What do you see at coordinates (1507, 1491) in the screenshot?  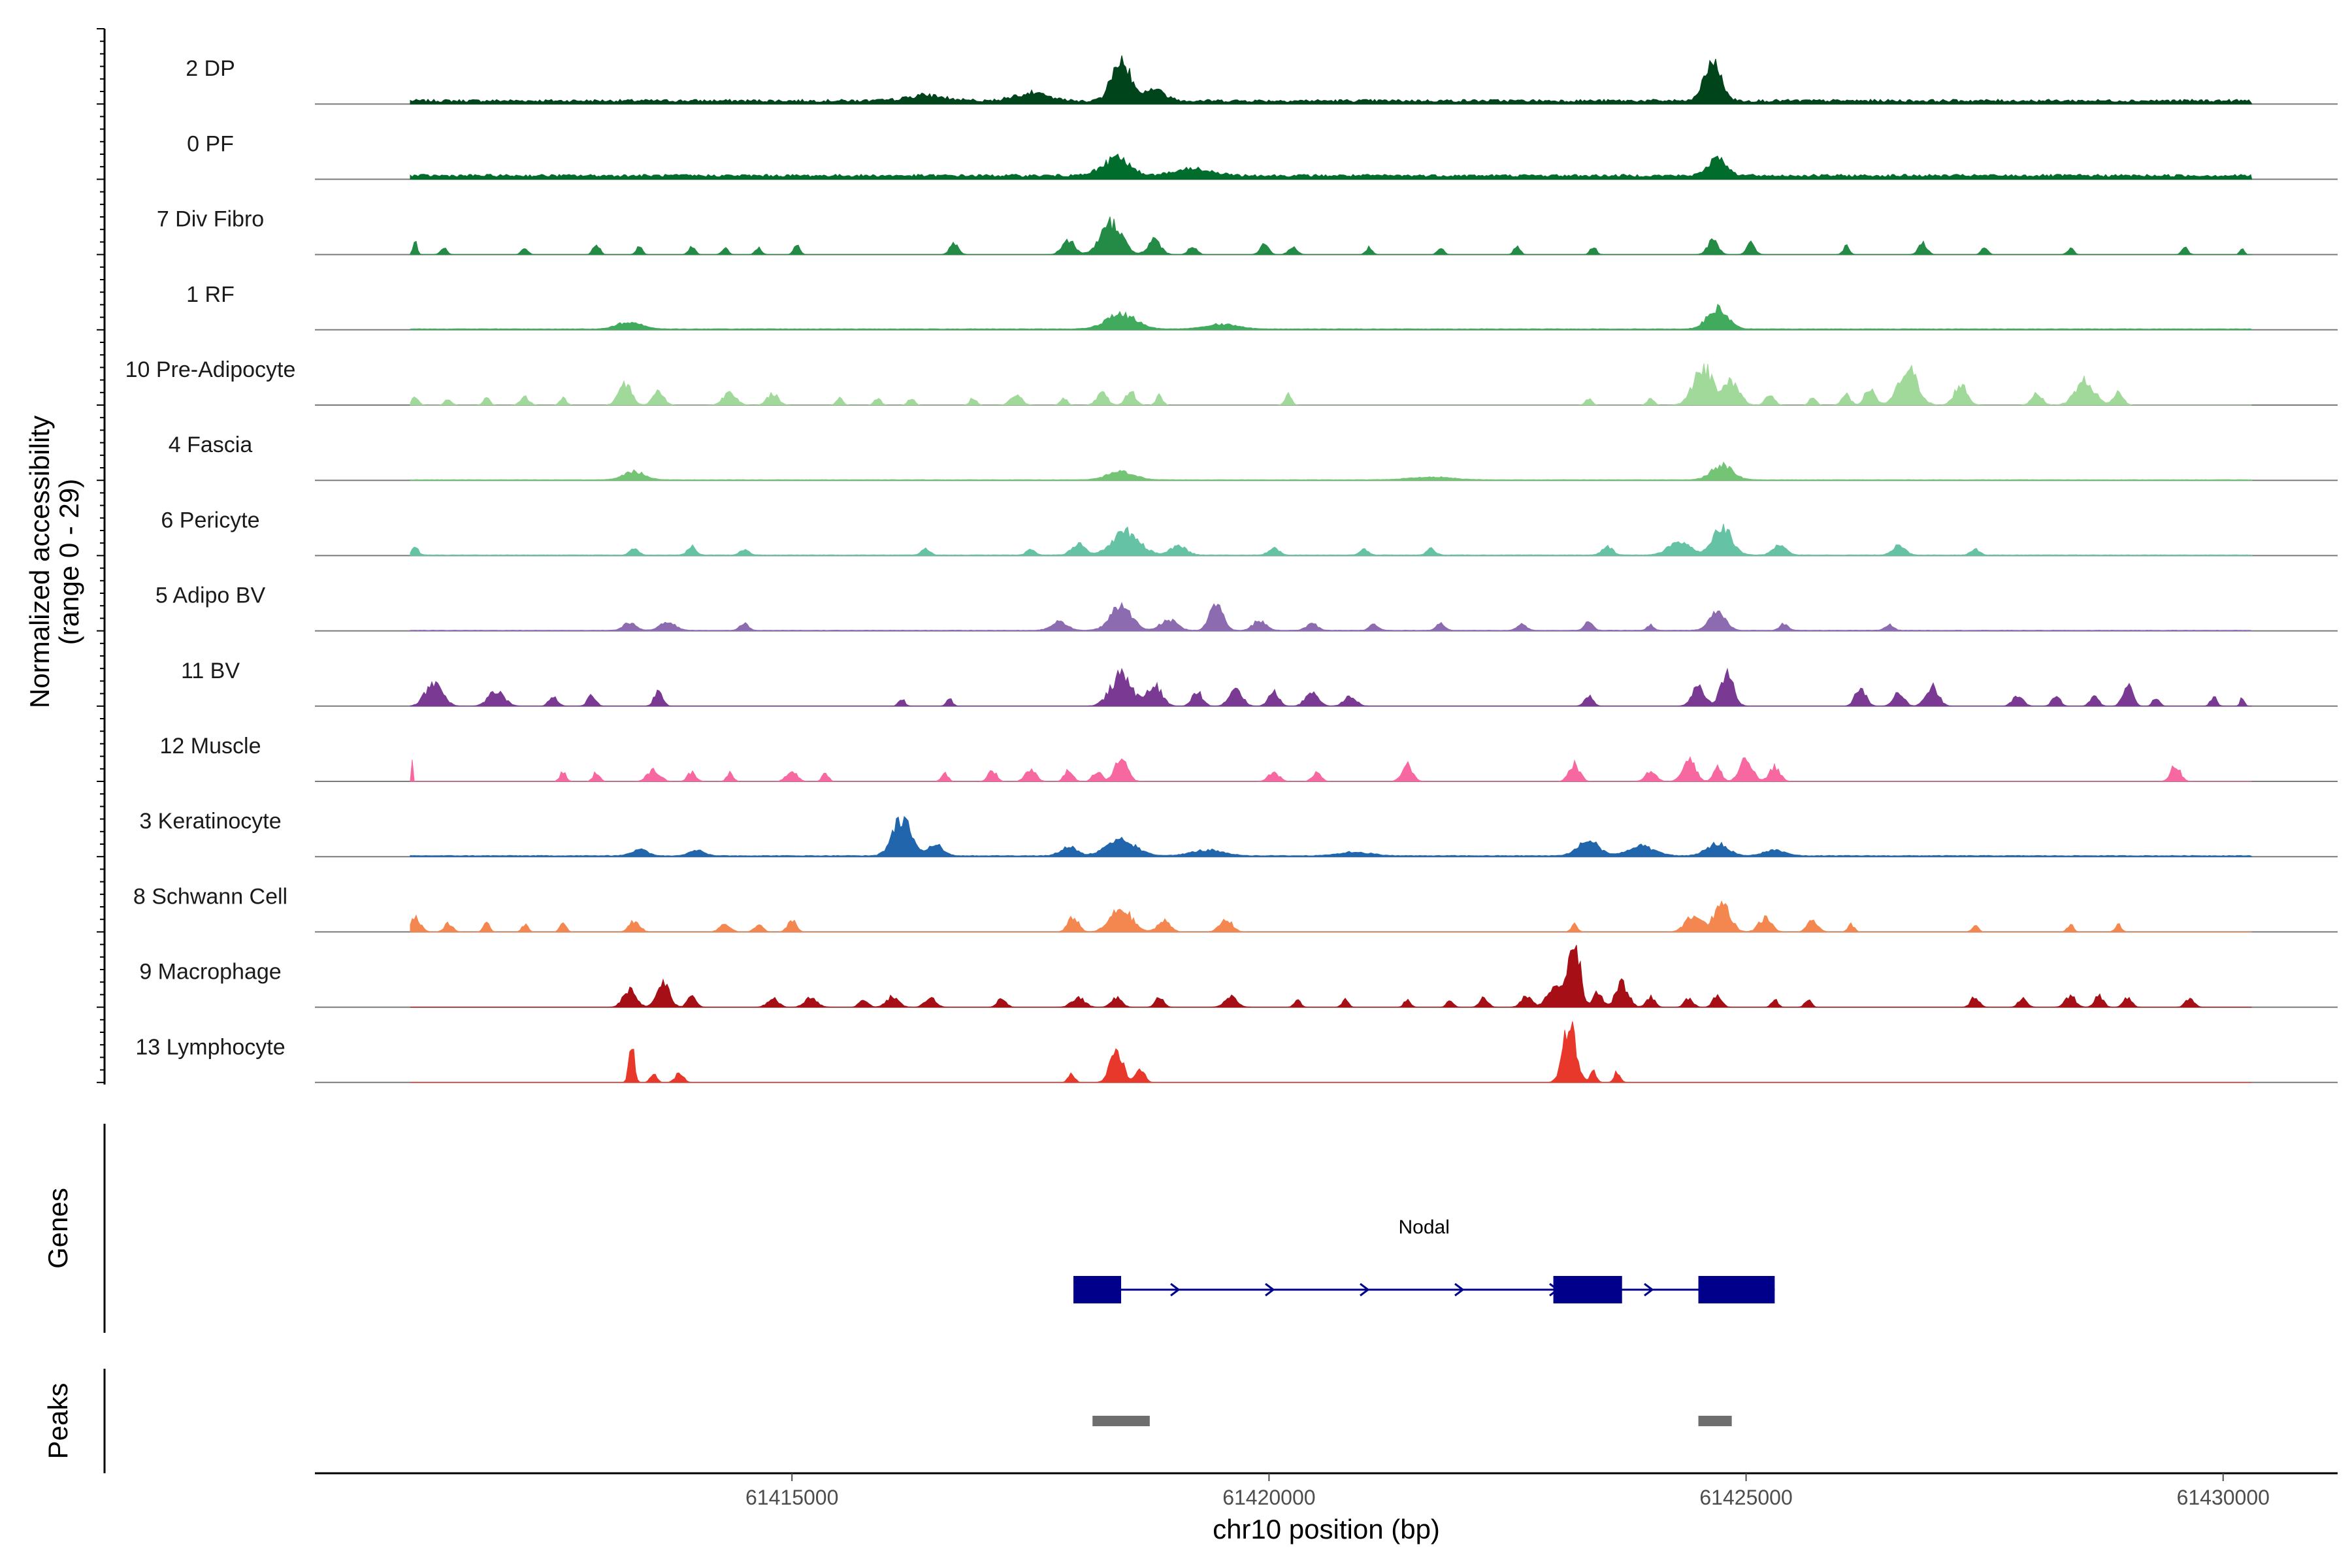 I see `x-axis-ticks: 61415000 61420000 61425000 61430000` at bounding box center [1507, 1491].